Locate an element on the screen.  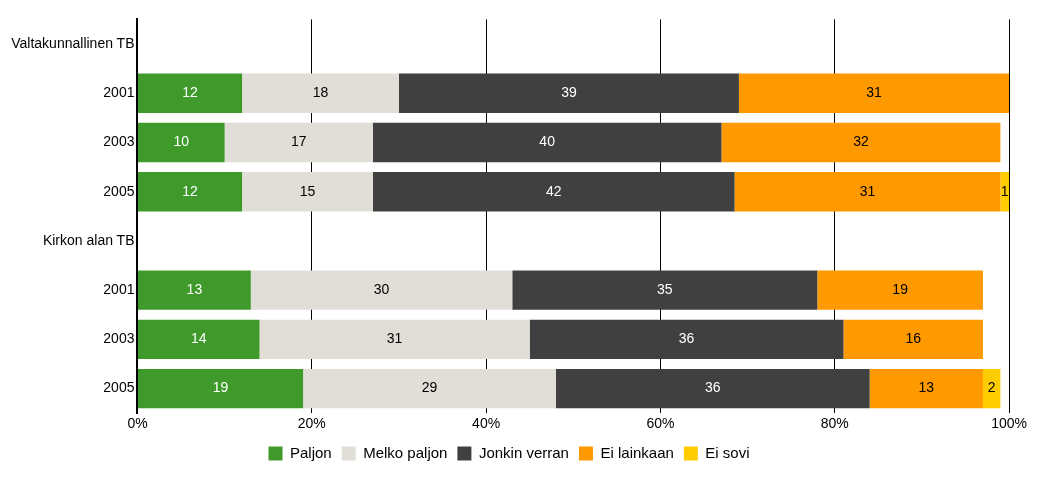
y-tick-label: Valtakunnallinen TB is located at coordinates (73, 42).